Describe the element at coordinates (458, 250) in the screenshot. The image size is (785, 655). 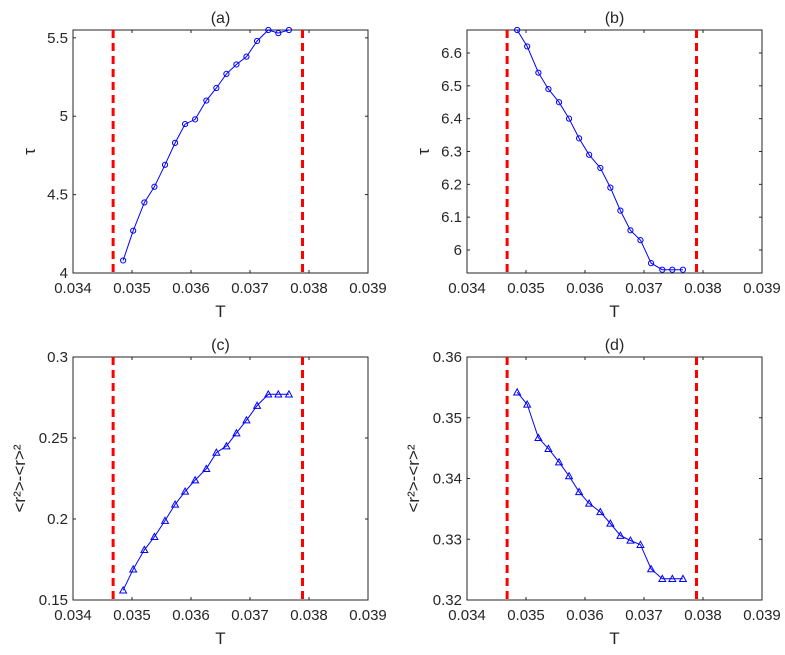
I see `y-tick-label: 6` at that location.